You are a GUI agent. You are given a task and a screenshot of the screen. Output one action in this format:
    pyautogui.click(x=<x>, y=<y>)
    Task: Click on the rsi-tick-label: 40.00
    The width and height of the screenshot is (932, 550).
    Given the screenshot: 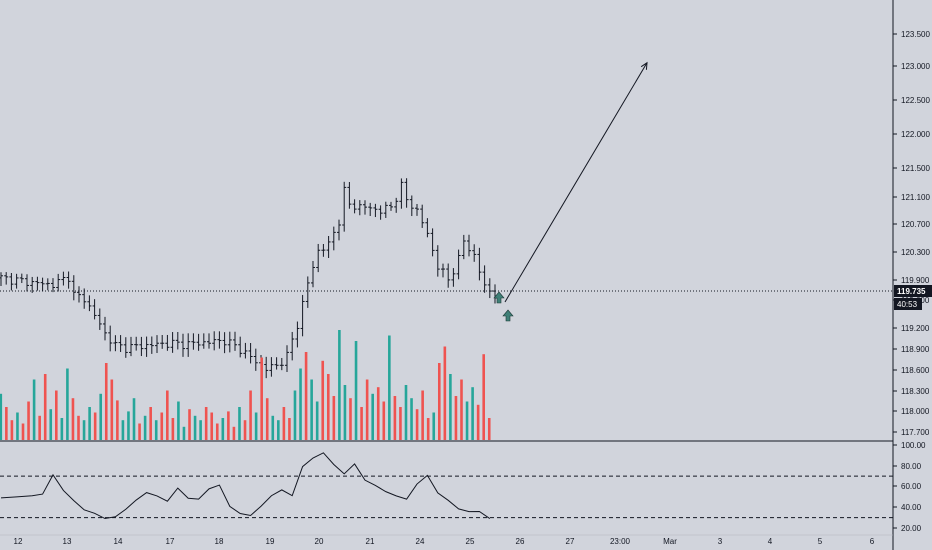 What is the action you would take?
    pyautogui.click(x=911, y=507)
    